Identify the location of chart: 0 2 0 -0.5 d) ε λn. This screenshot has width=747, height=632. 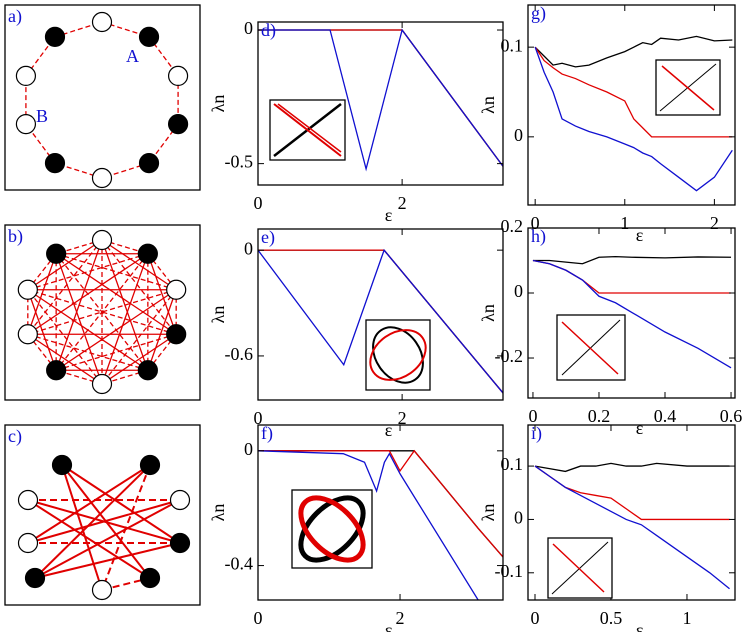
(356, 121).